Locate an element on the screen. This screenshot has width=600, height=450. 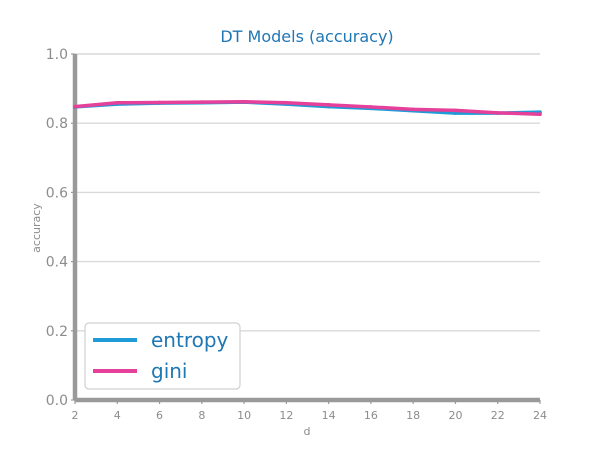
y-tick-label: 1.0 is located at coordinates (57, 55).